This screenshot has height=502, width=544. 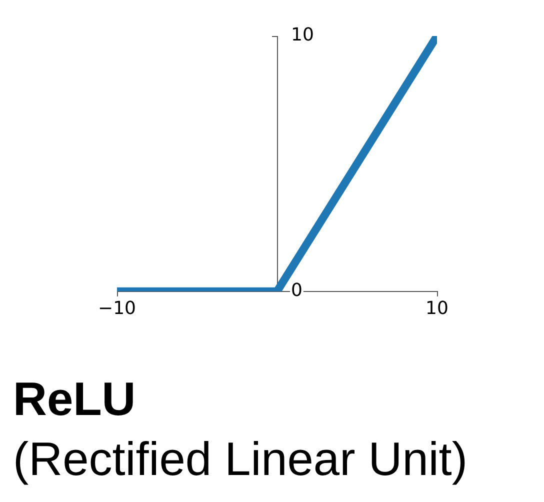 I want to click on x-tick-label: −10, so click(x=117, y=308).